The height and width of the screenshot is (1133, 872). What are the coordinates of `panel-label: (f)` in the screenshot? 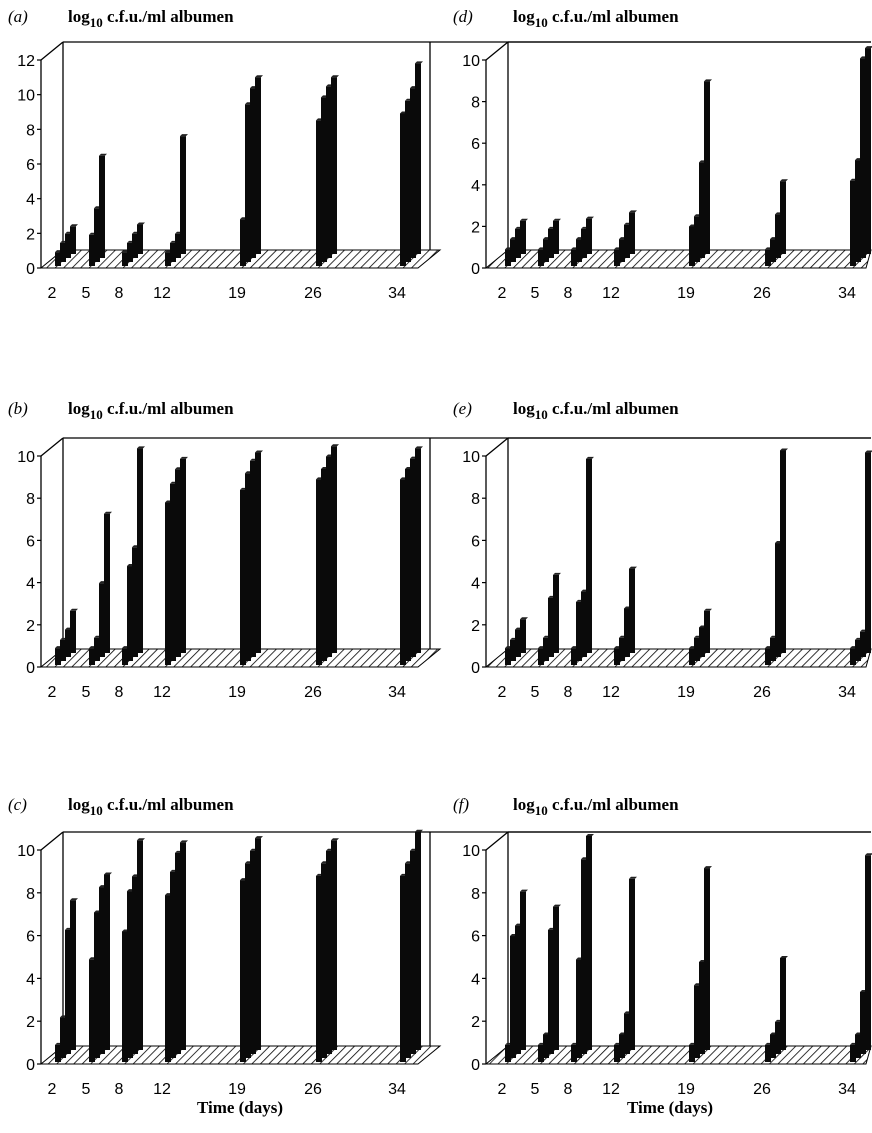 It's located at (461, 804).